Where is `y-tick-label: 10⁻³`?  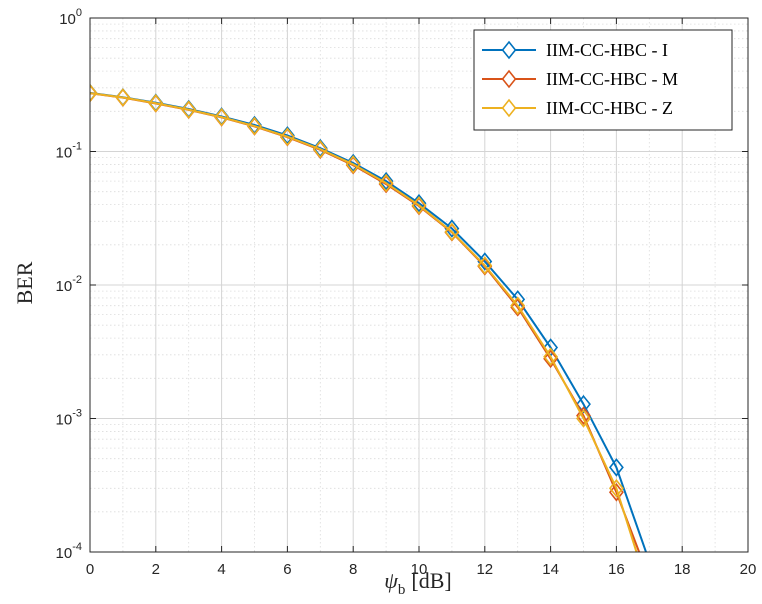
y-tick-label: 10⁻³ is located at coordinates (69, 418).